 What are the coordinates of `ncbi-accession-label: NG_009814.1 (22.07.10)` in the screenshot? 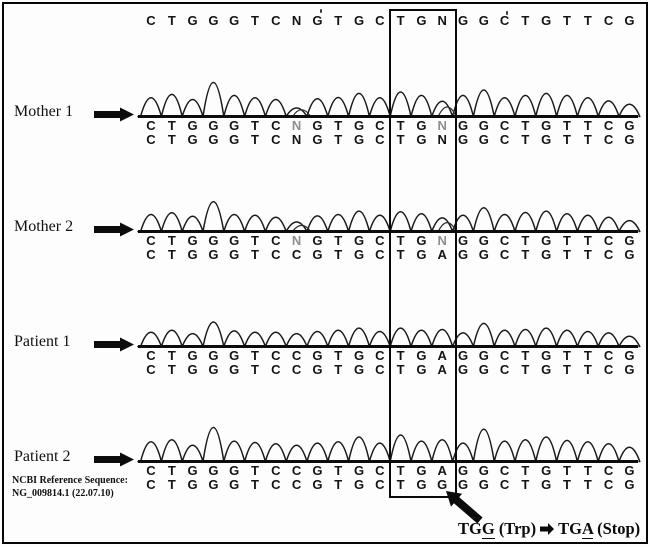 It's located at (63, 493).